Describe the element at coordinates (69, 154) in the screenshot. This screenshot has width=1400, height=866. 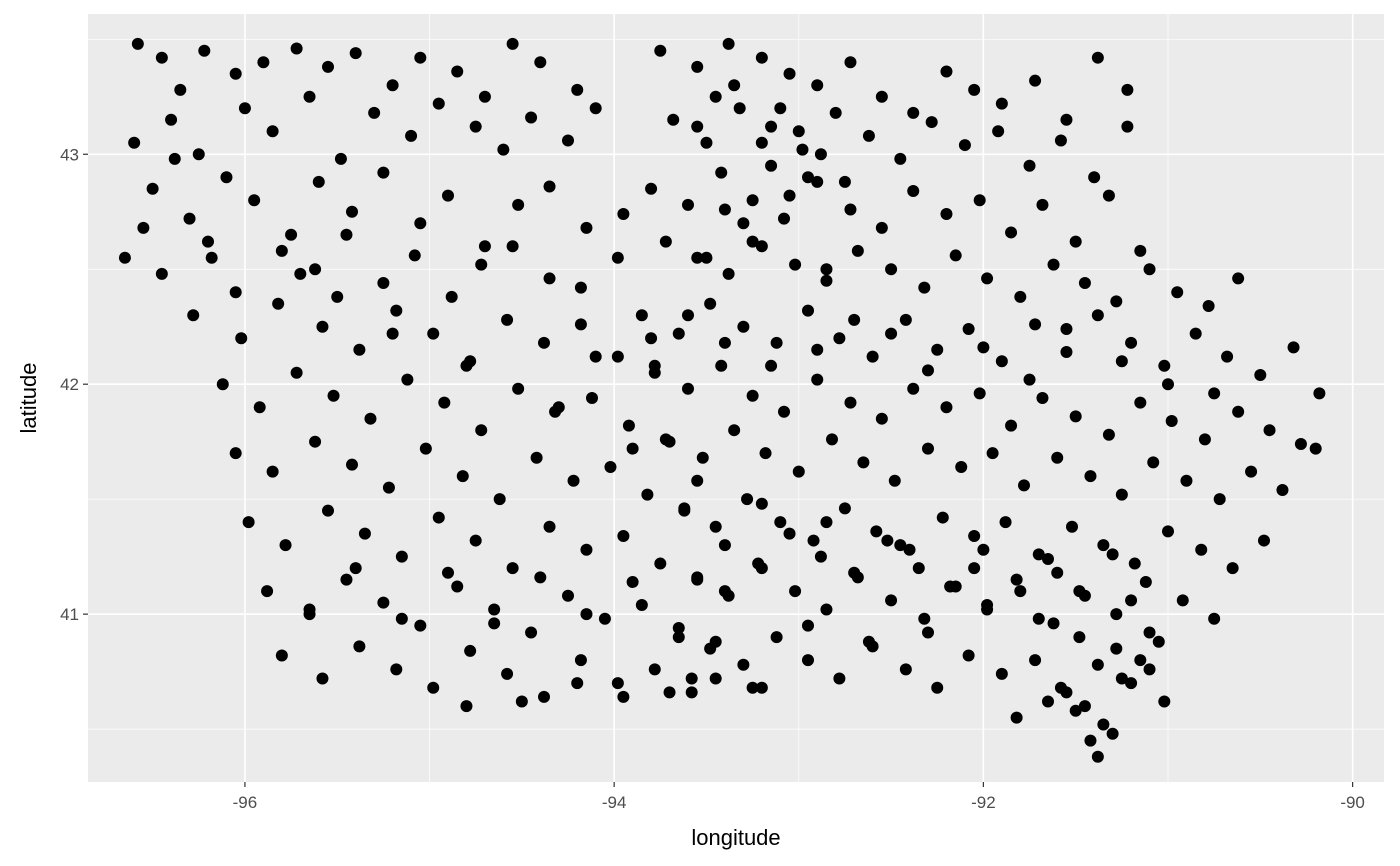
I see `y-tick-label: 43` at that location.